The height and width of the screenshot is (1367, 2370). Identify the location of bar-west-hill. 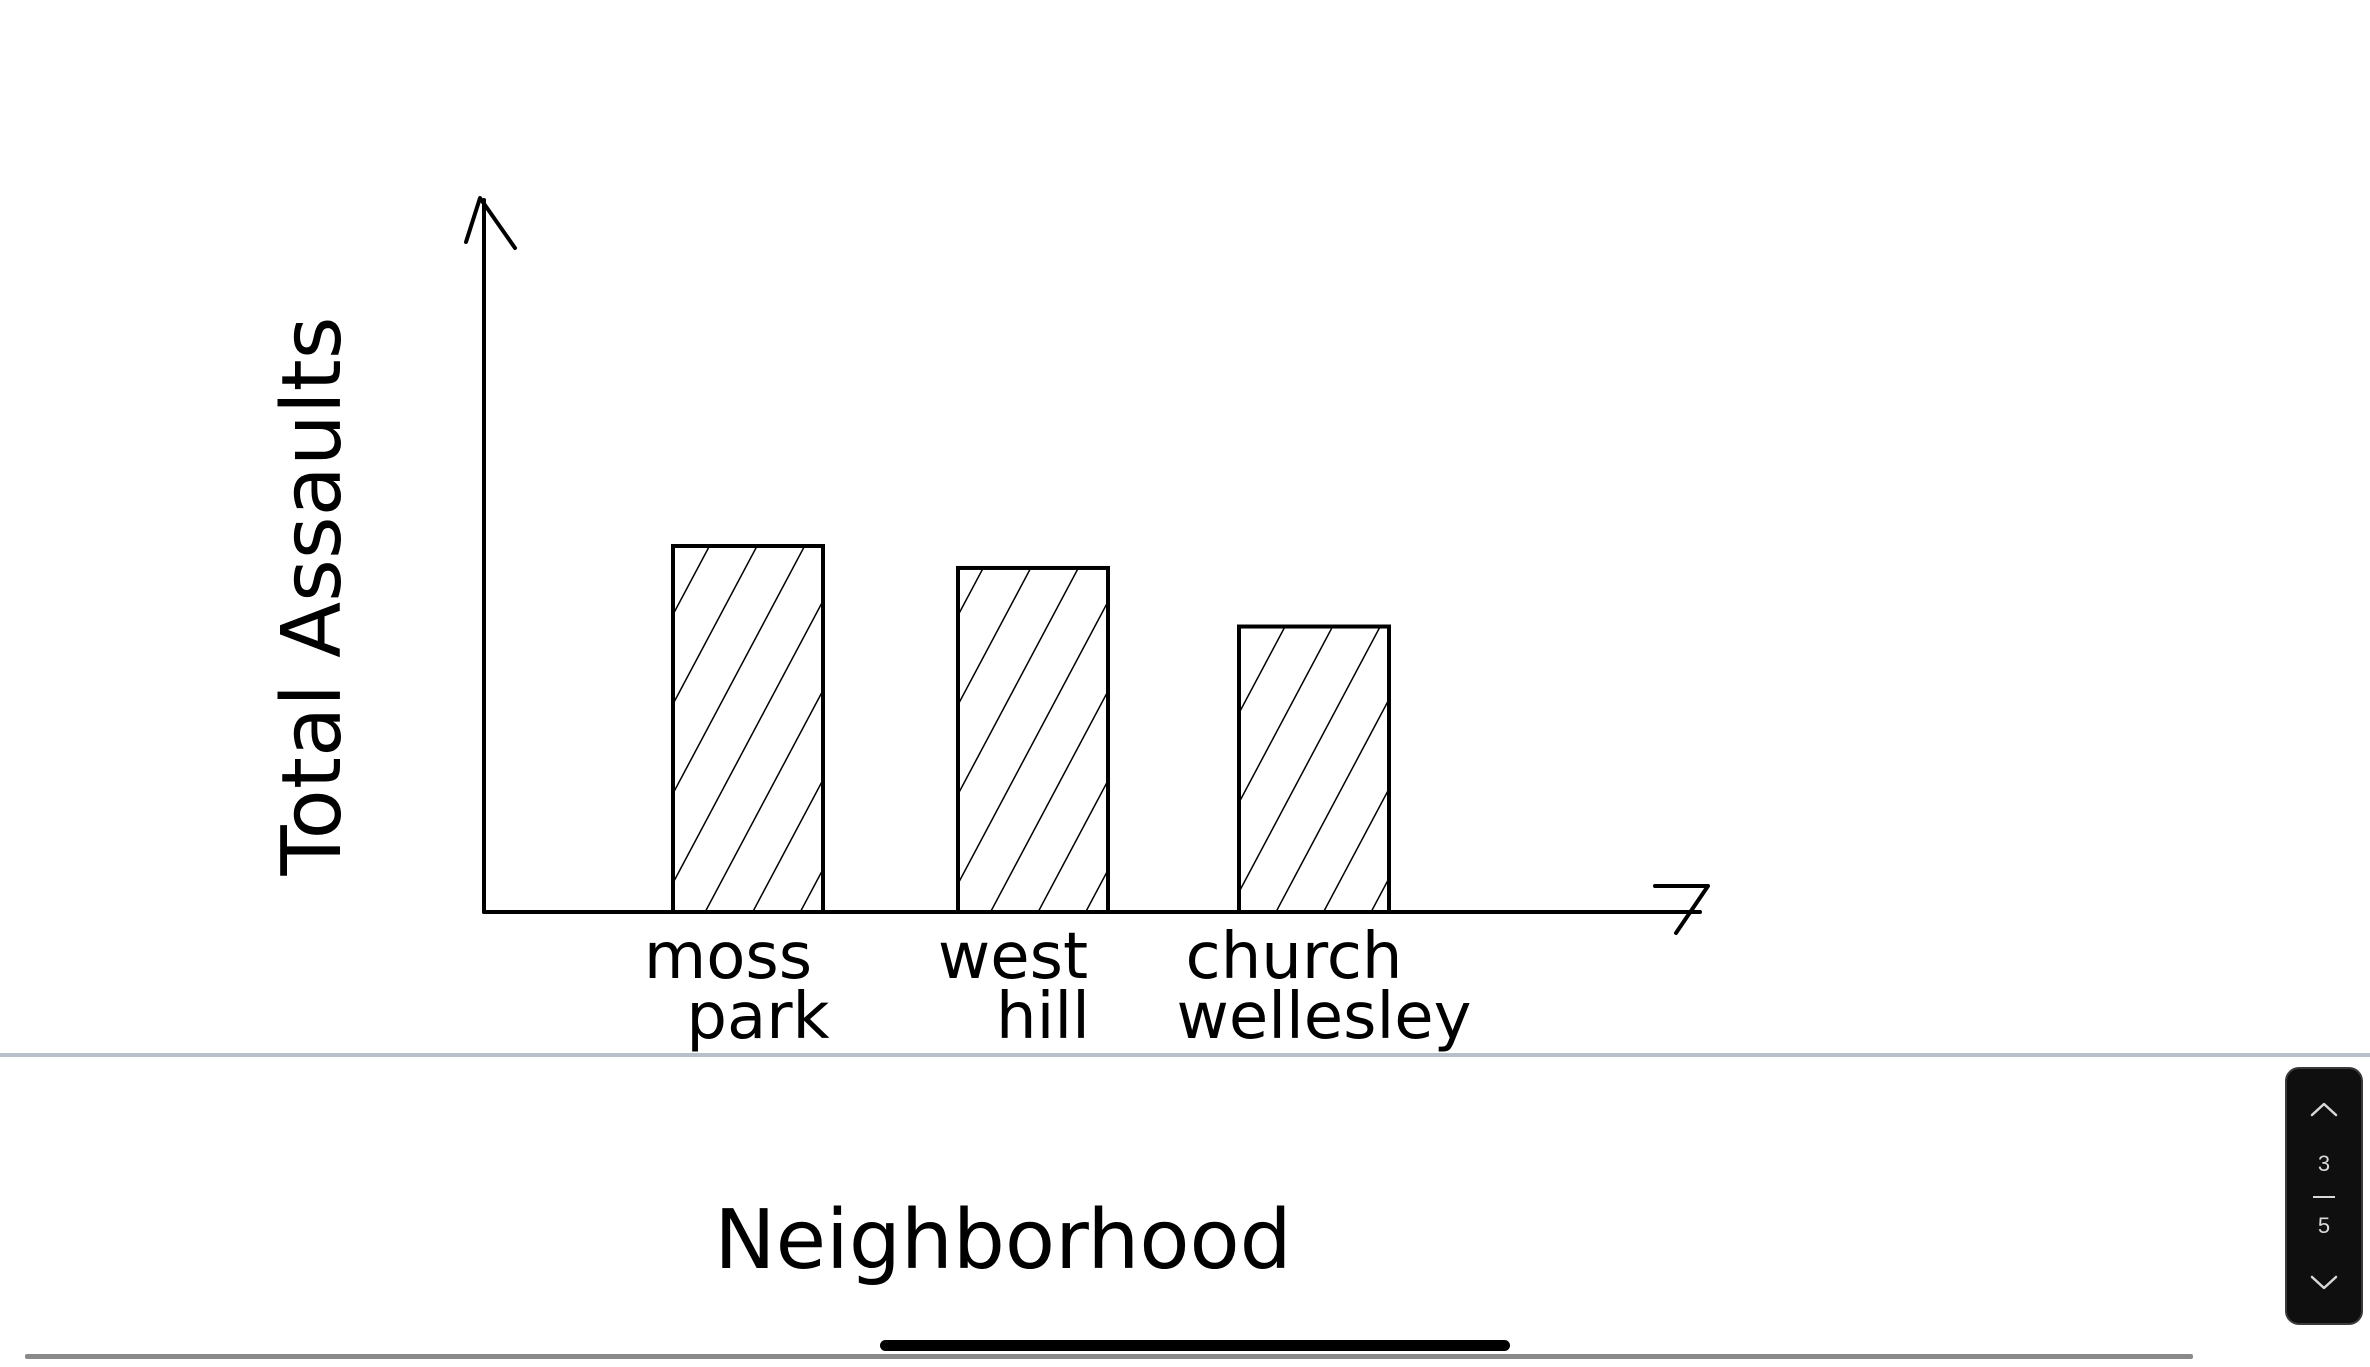
(1033, 740).